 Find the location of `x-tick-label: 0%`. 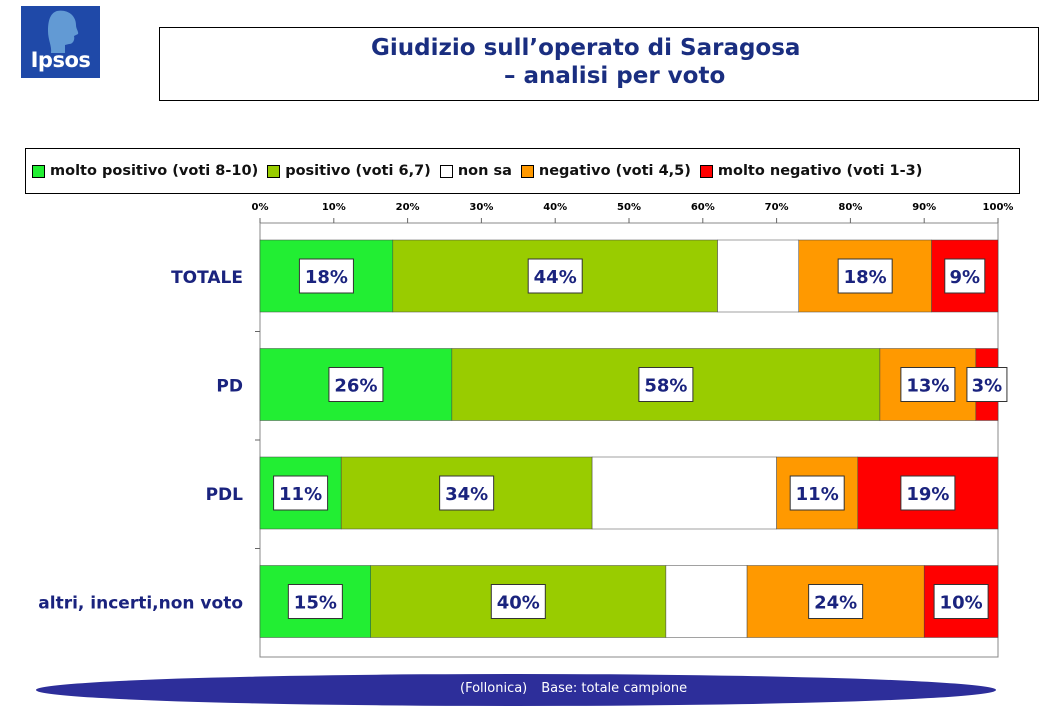

x-tick-label: 0% is located at coordinates (260, 207).